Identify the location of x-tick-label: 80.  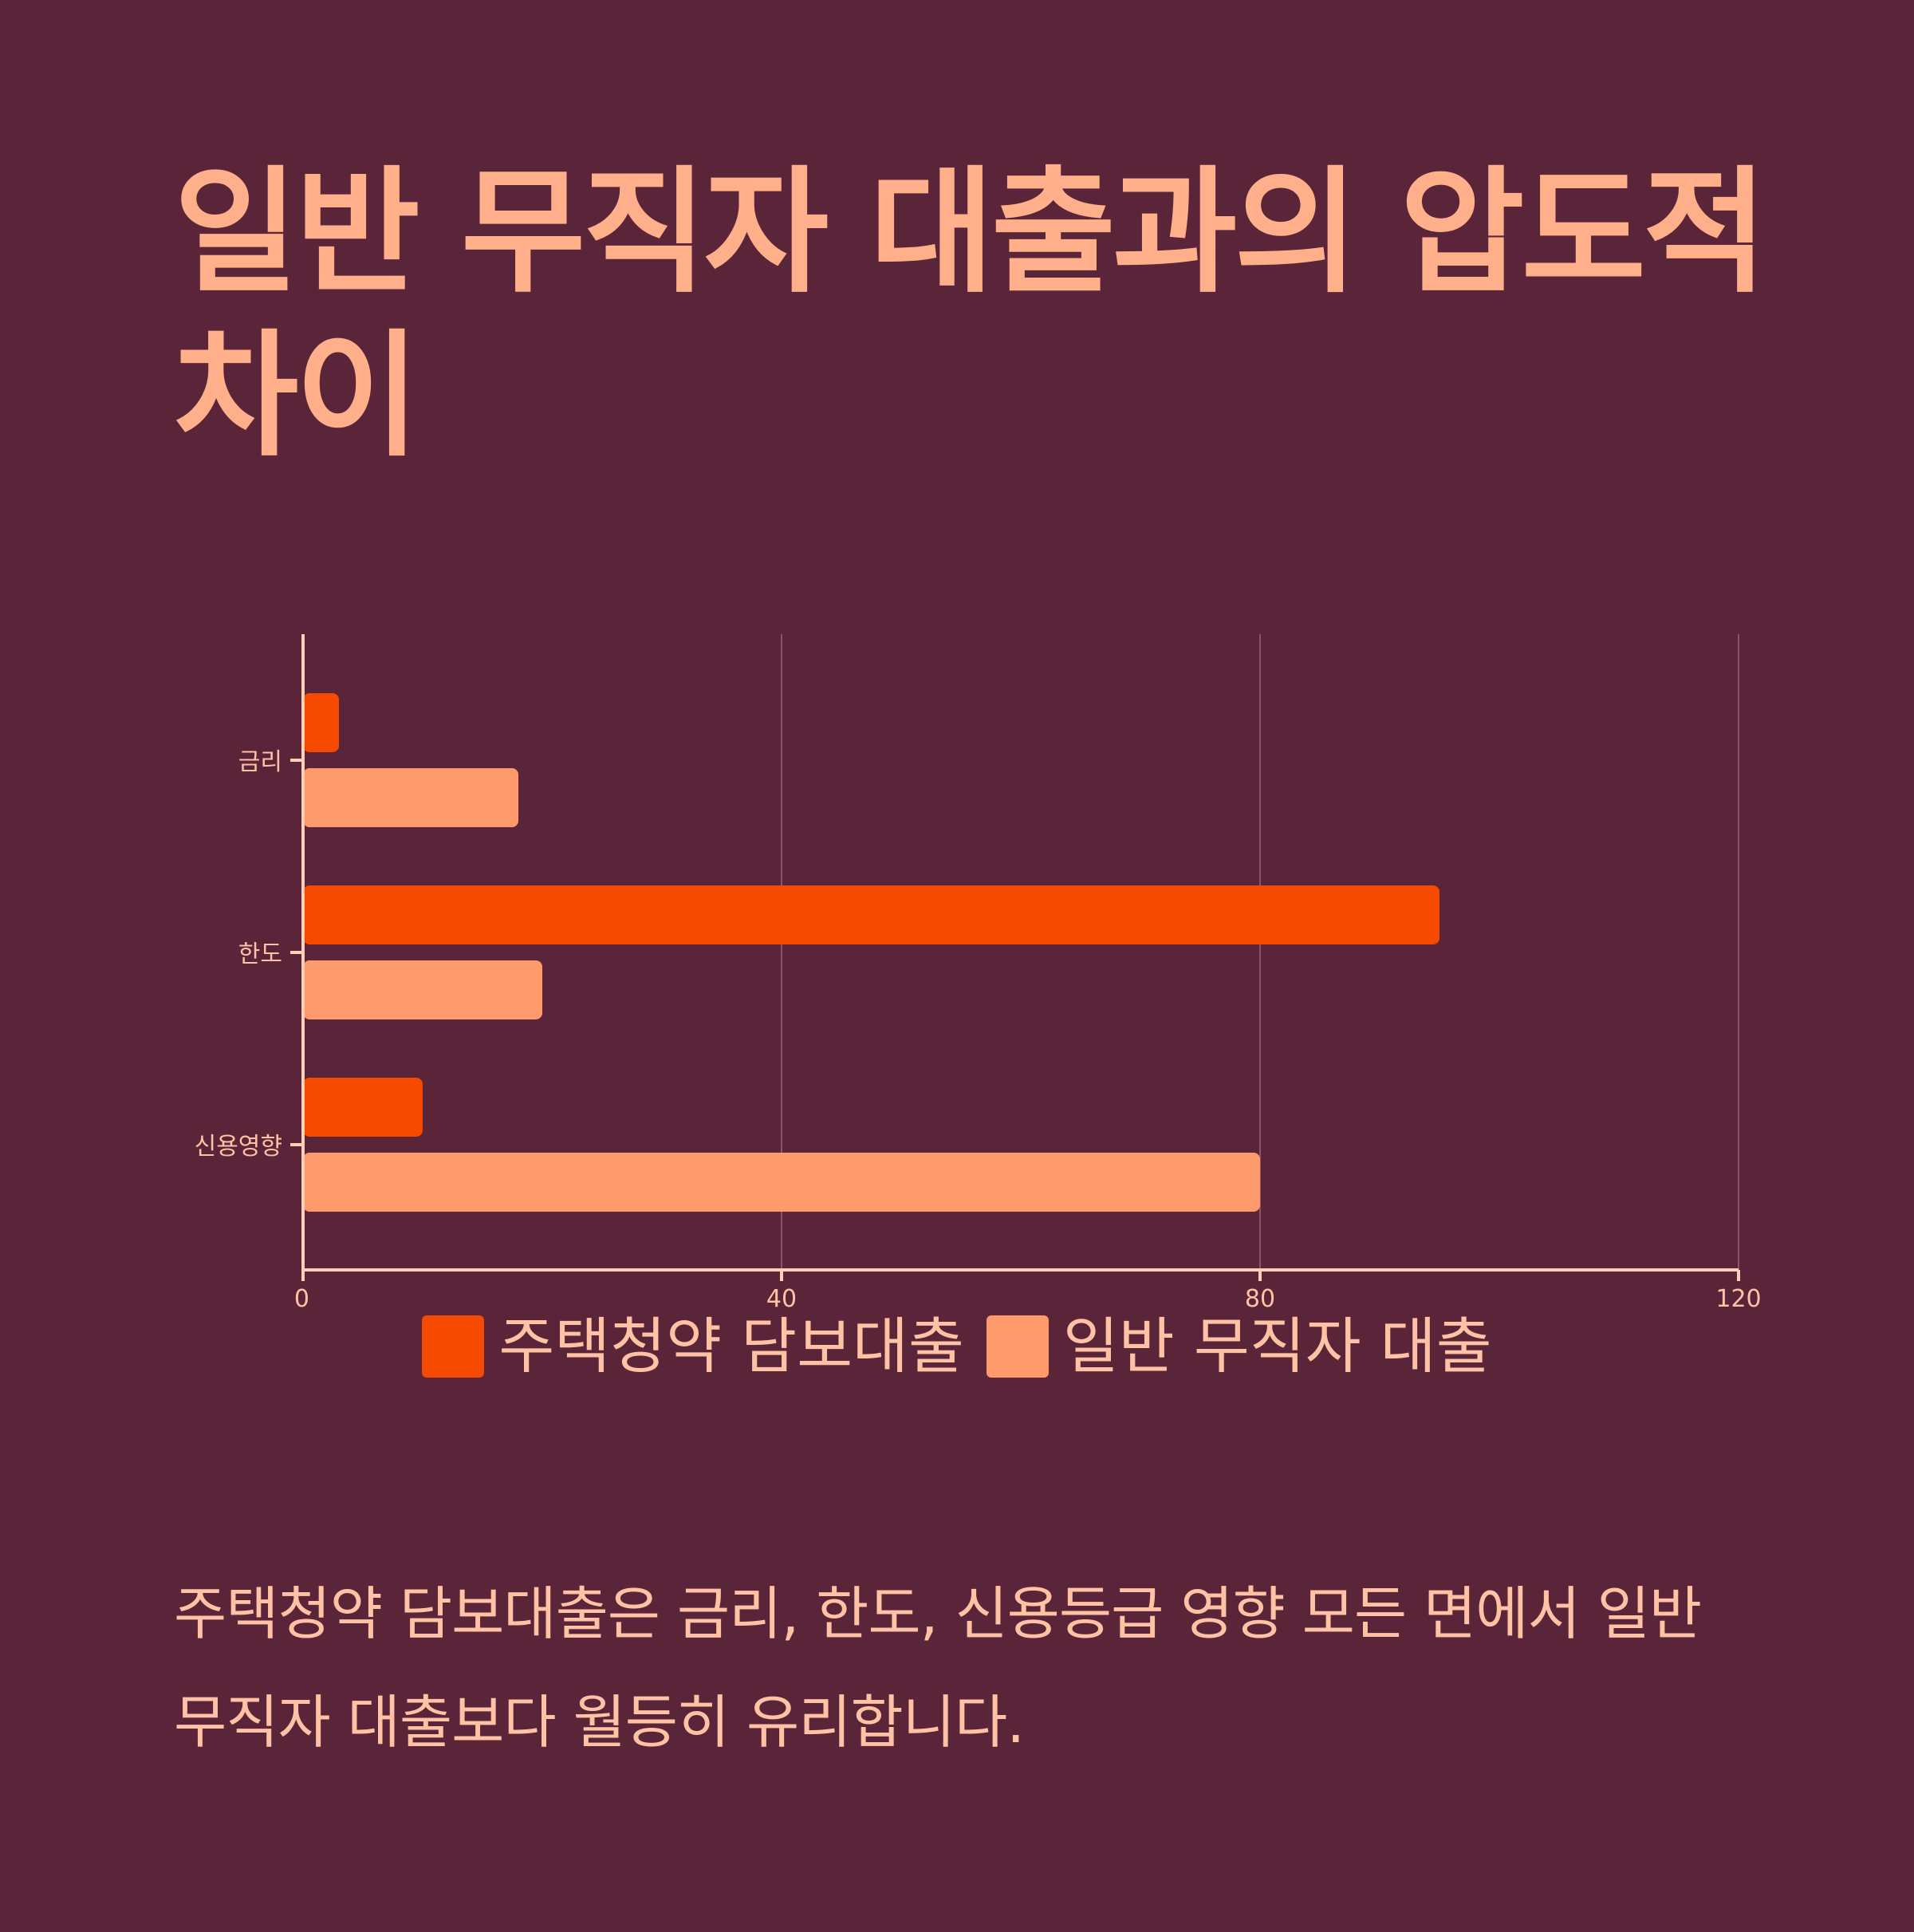
(1260, 1297).